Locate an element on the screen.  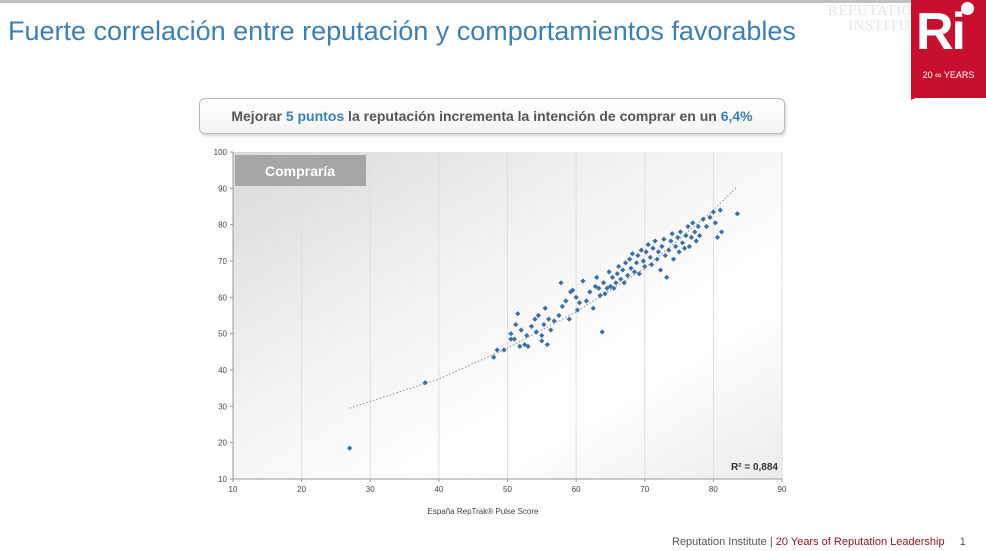
chart-title: Compraría is located at coordinates (300, 171).